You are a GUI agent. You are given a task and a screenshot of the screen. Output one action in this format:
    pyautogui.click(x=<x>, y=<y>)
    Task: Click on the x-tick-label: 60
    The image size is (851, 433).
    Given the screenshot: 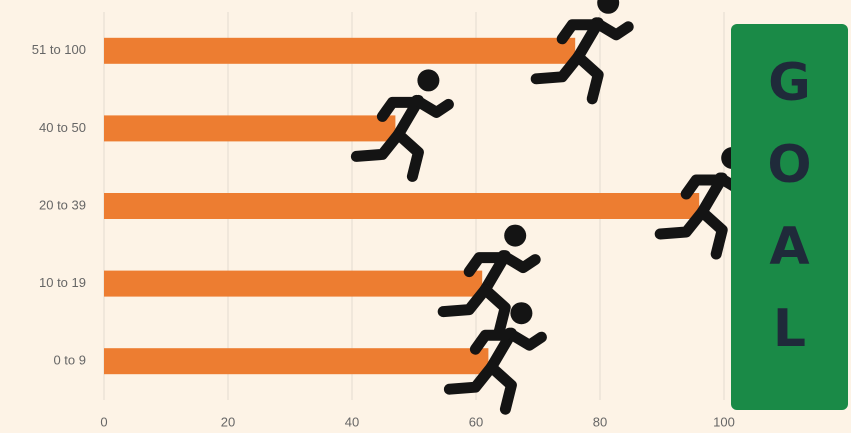 What is the action you would take?
    pyautogui.click(x=476, y=421)
    